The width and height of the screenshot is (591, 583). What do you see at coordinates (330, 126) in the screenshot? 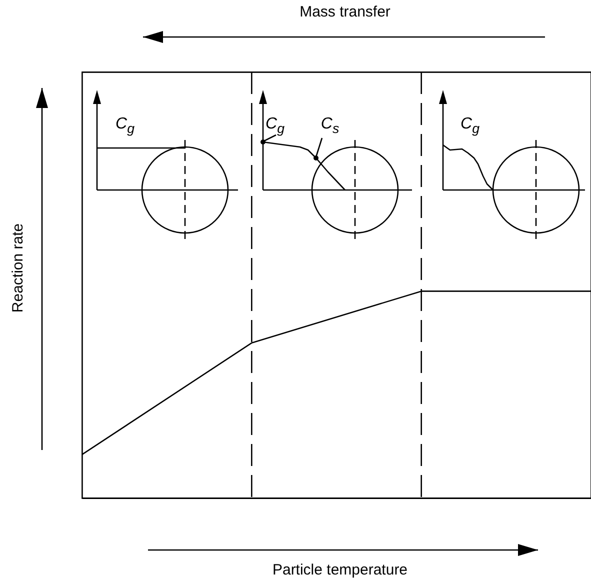
I see `text: C$_{s}$` at bounding box center [330, 126].